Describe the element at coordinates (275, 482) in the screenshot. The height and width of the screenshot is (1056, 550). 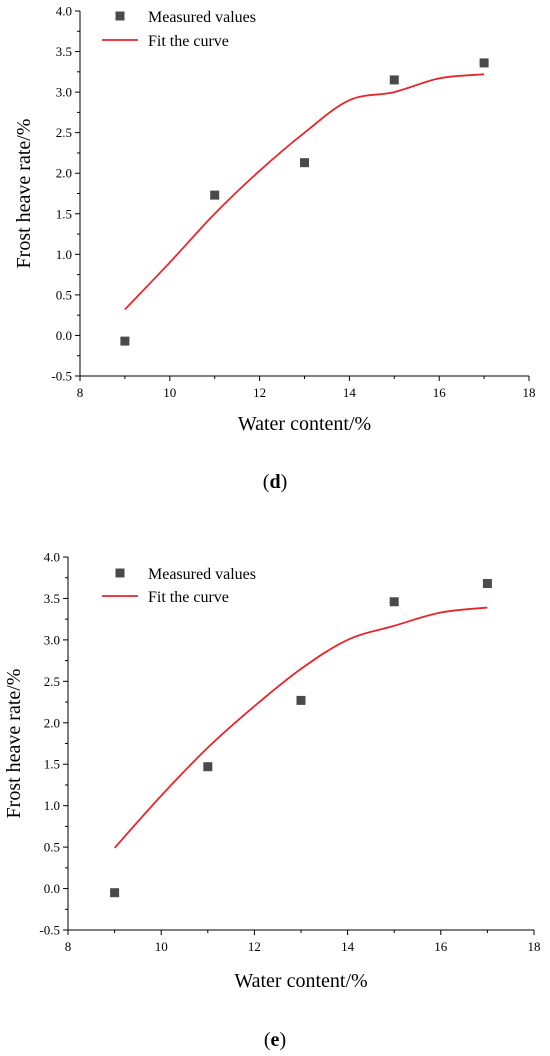
I see `panel-label: (d)` at that location.